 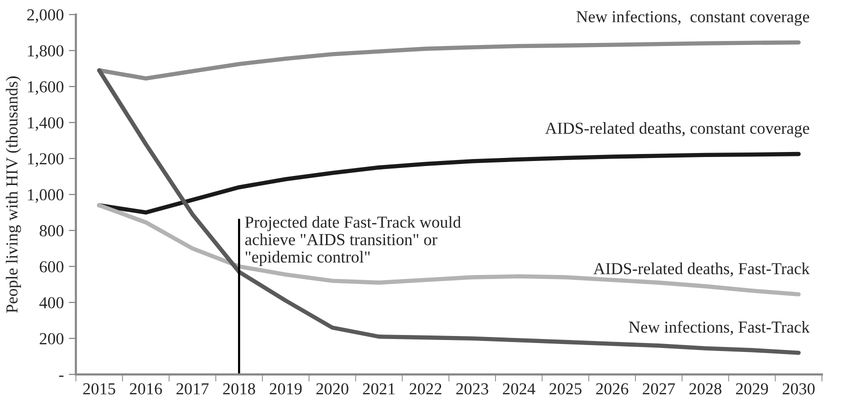 I want to click on x-tick-label: 2027, so click(x=658, y=388).